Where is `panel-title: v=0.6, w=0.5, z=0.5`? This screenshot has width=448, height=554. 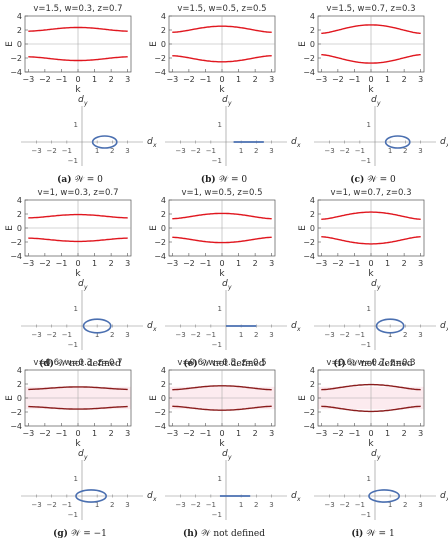 panel-title: v=0.6, w=0.5, z=0.5 is located at coordinates (221, 363).